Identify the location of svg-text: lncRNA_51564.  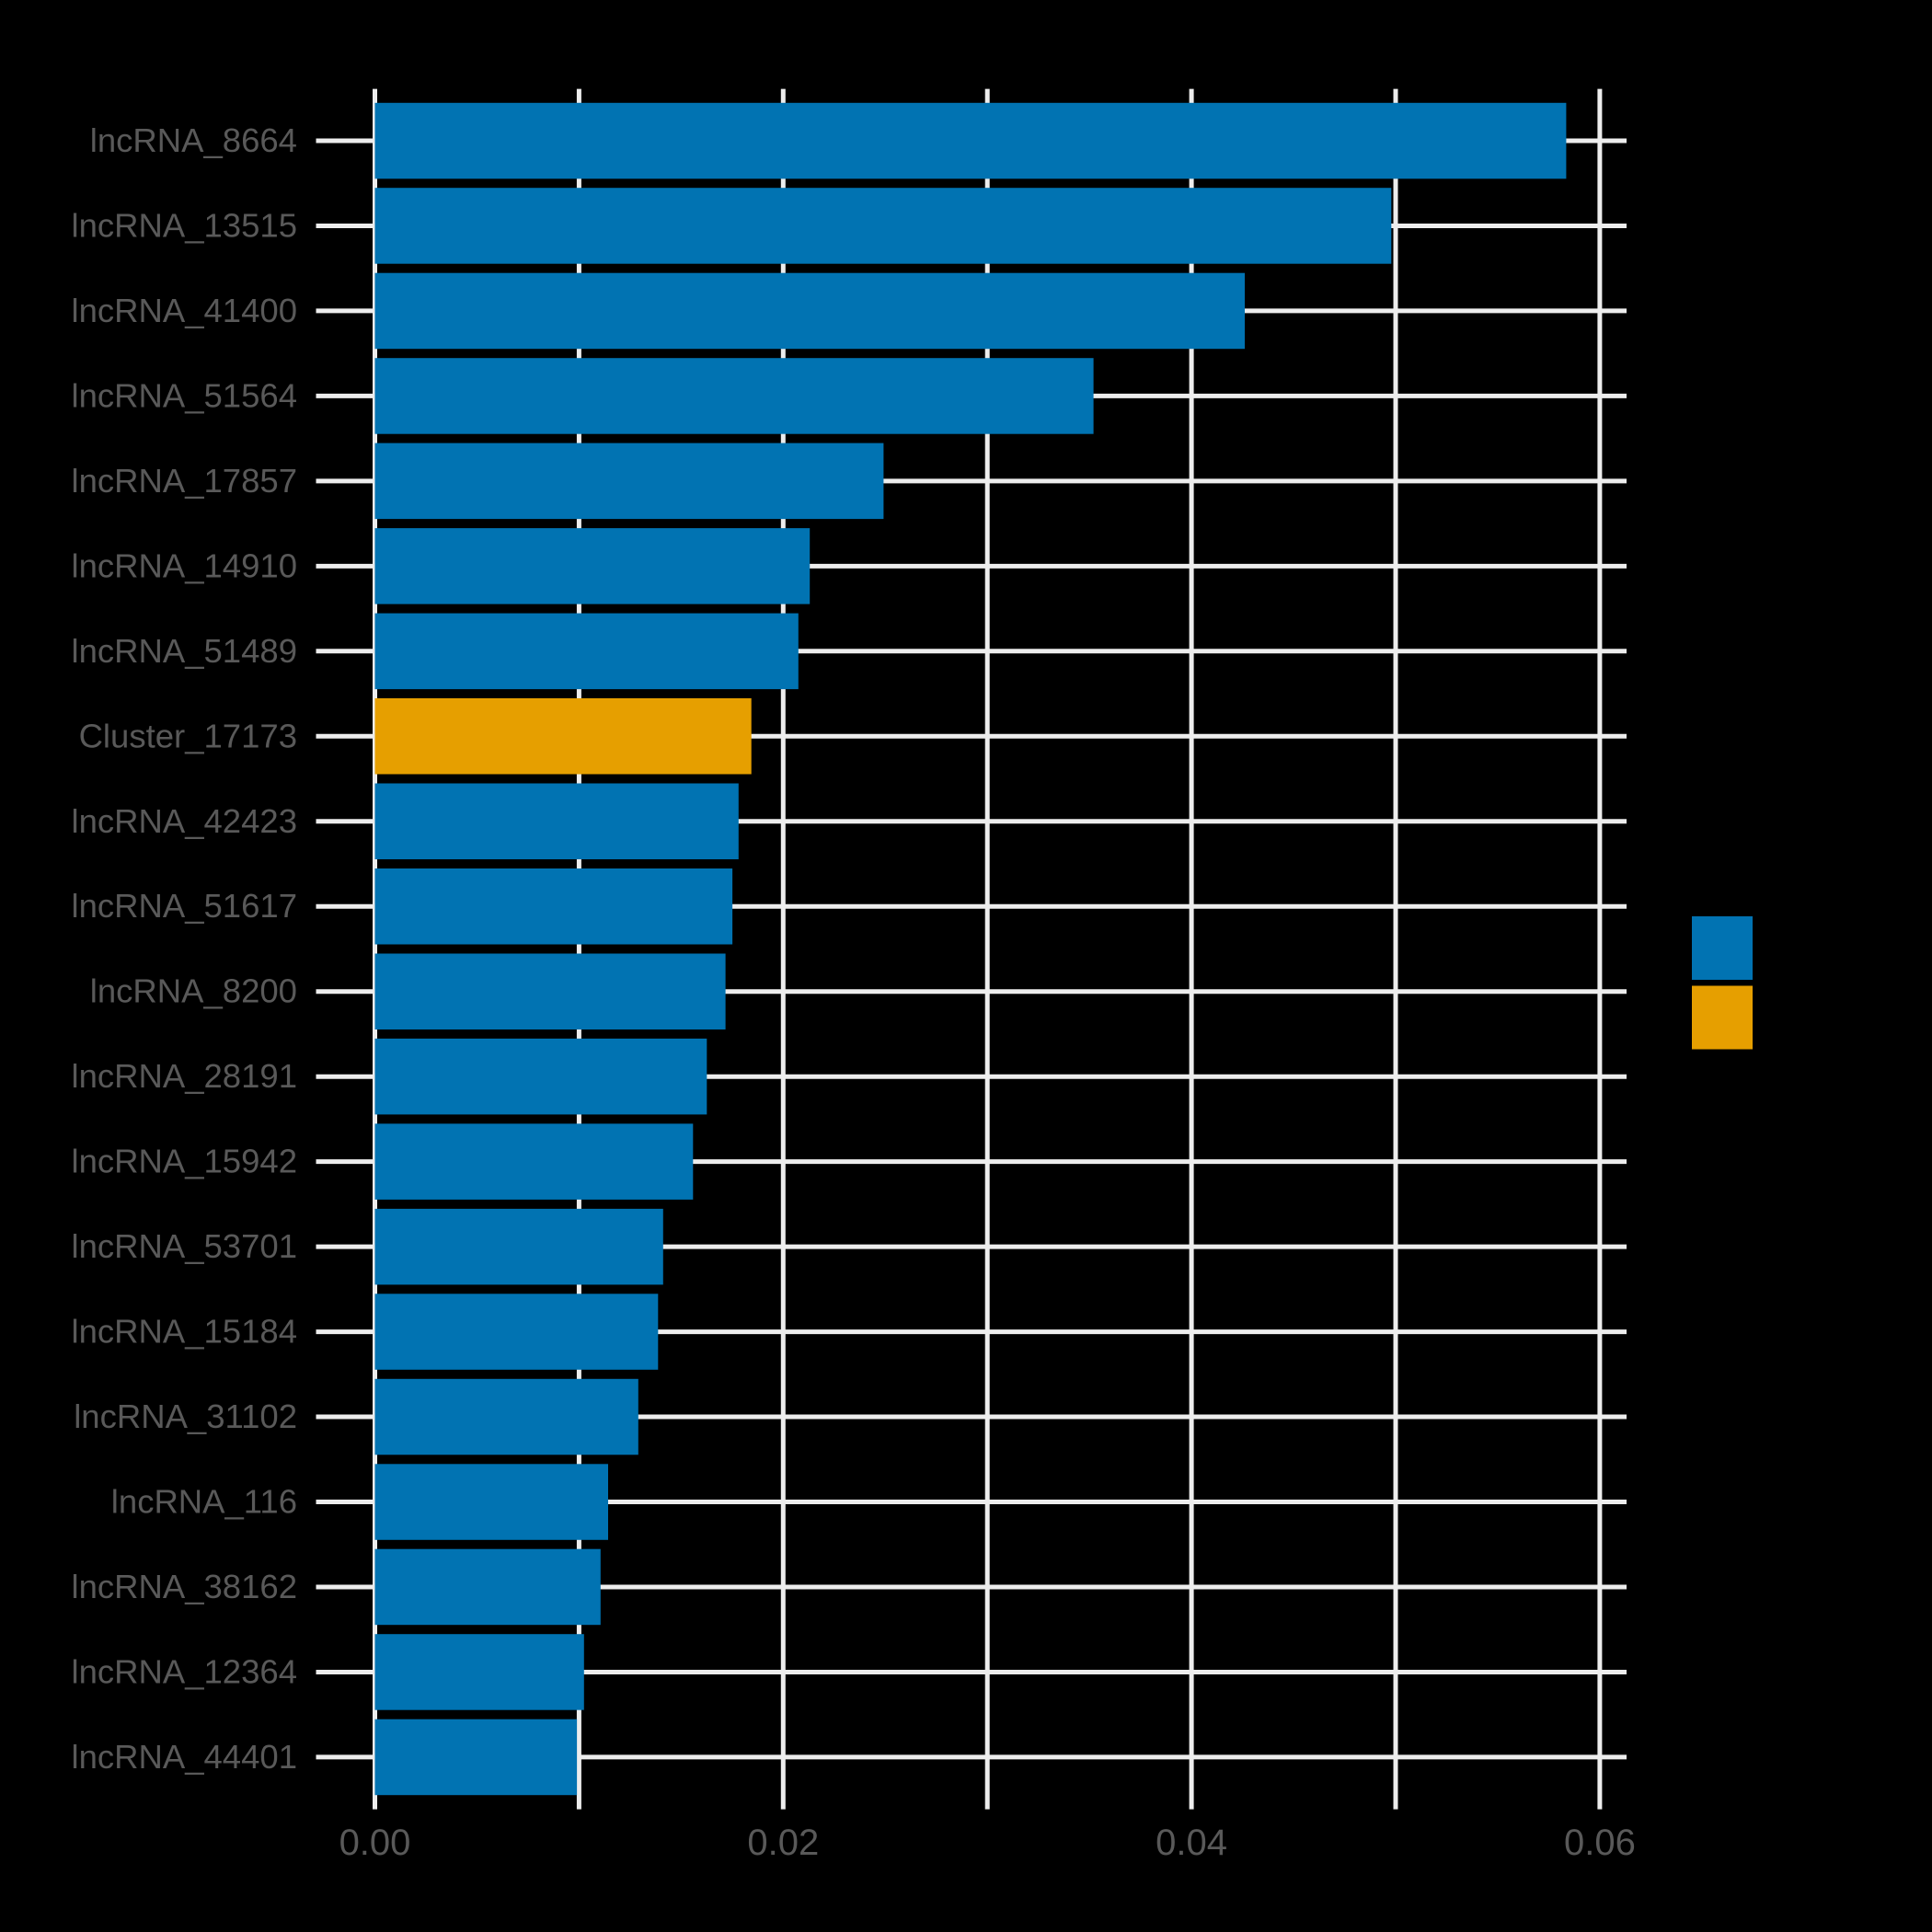
(184, 395).